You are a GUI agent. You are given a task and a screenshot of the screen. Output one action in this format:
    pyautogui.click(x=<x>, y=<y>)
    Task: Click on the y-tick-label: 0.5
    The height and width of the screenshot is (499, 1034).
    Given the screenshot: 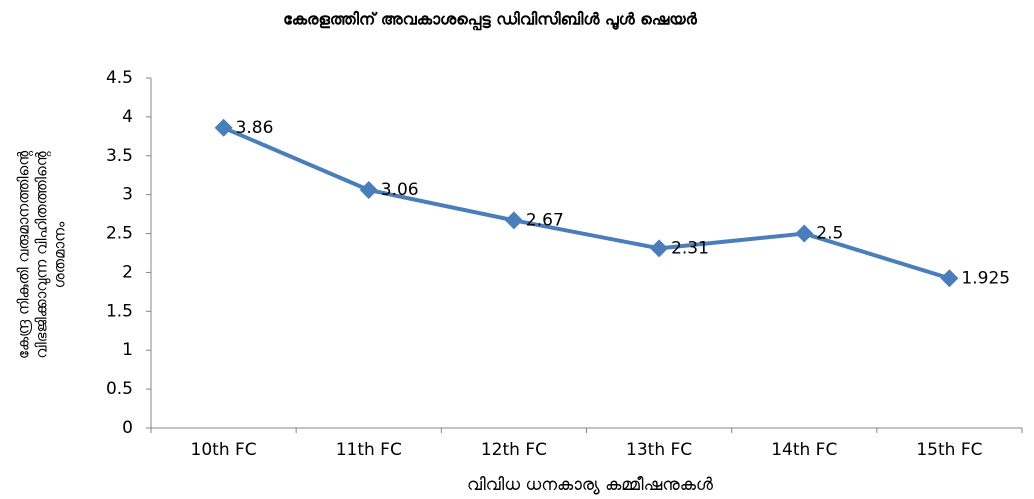 What is the action you would take?
    pyautogui.click(x=119, y=389)
    